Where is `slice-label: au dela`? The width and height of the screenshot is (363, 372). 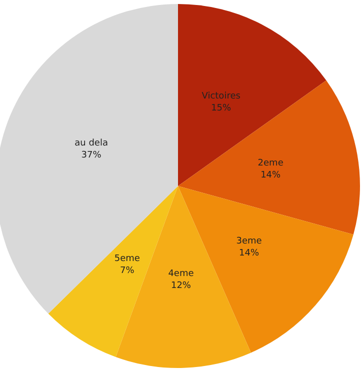 slice-label: au dela is located at coordinates (91, 143).